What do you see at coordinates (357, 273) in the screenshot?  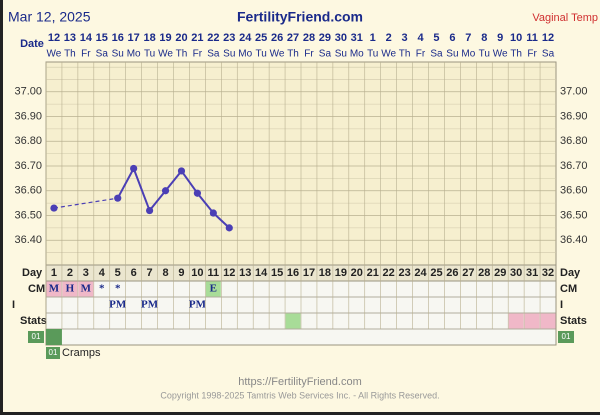 I see `day-number: 20` at bounding box center [357, 273].